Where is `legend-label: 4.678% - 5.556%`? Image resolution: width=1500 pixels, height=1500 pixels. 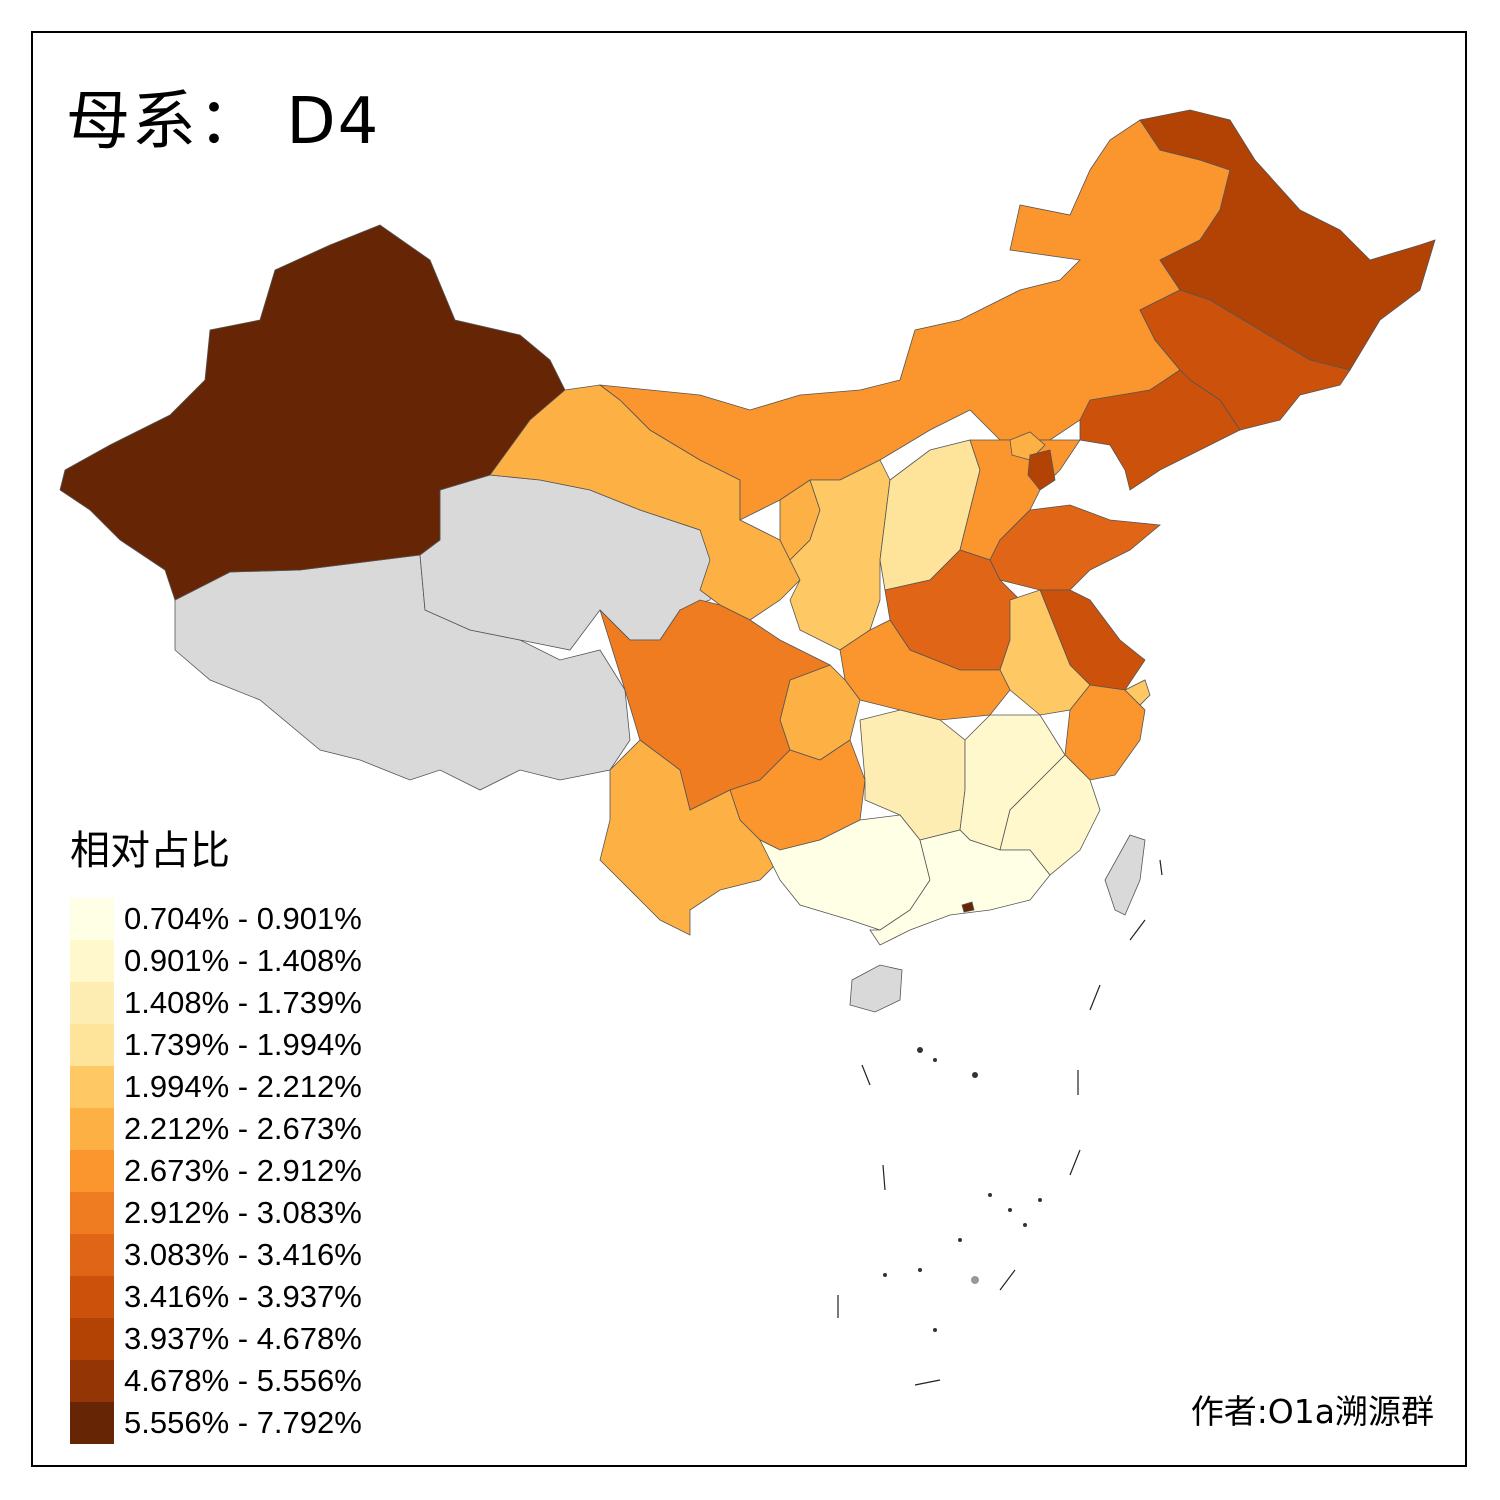 legend-label: 4.678% - 5.556% is located at coordinates (243, 1380).